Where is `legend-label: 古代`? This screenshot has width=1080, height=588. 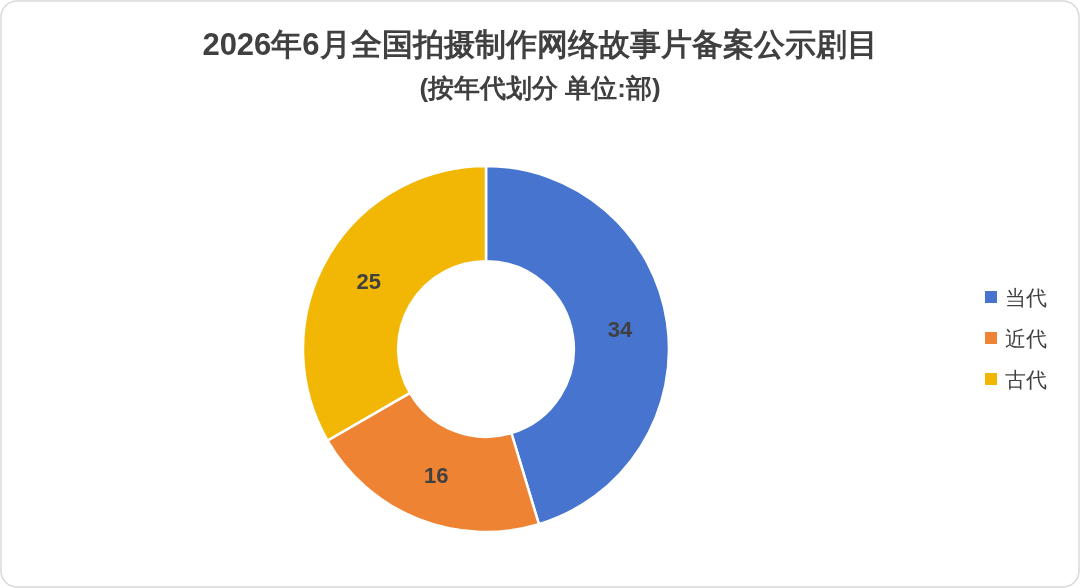
legend-label: 古代 is located at coordinates (1026, 379).